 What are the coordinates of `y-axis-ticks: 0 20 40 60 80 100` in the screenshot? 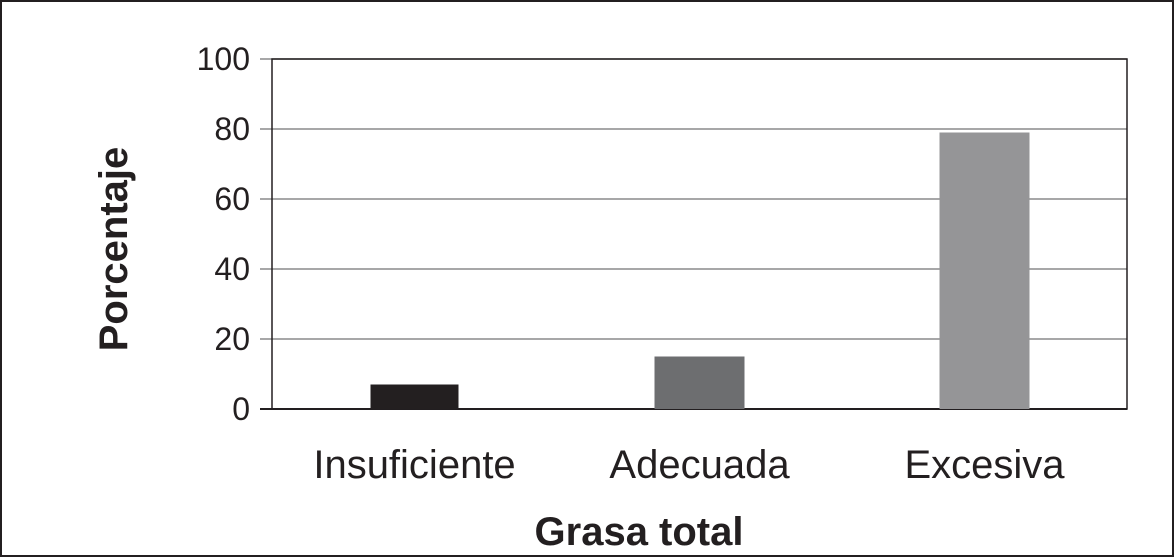 It's located at (223, 234).